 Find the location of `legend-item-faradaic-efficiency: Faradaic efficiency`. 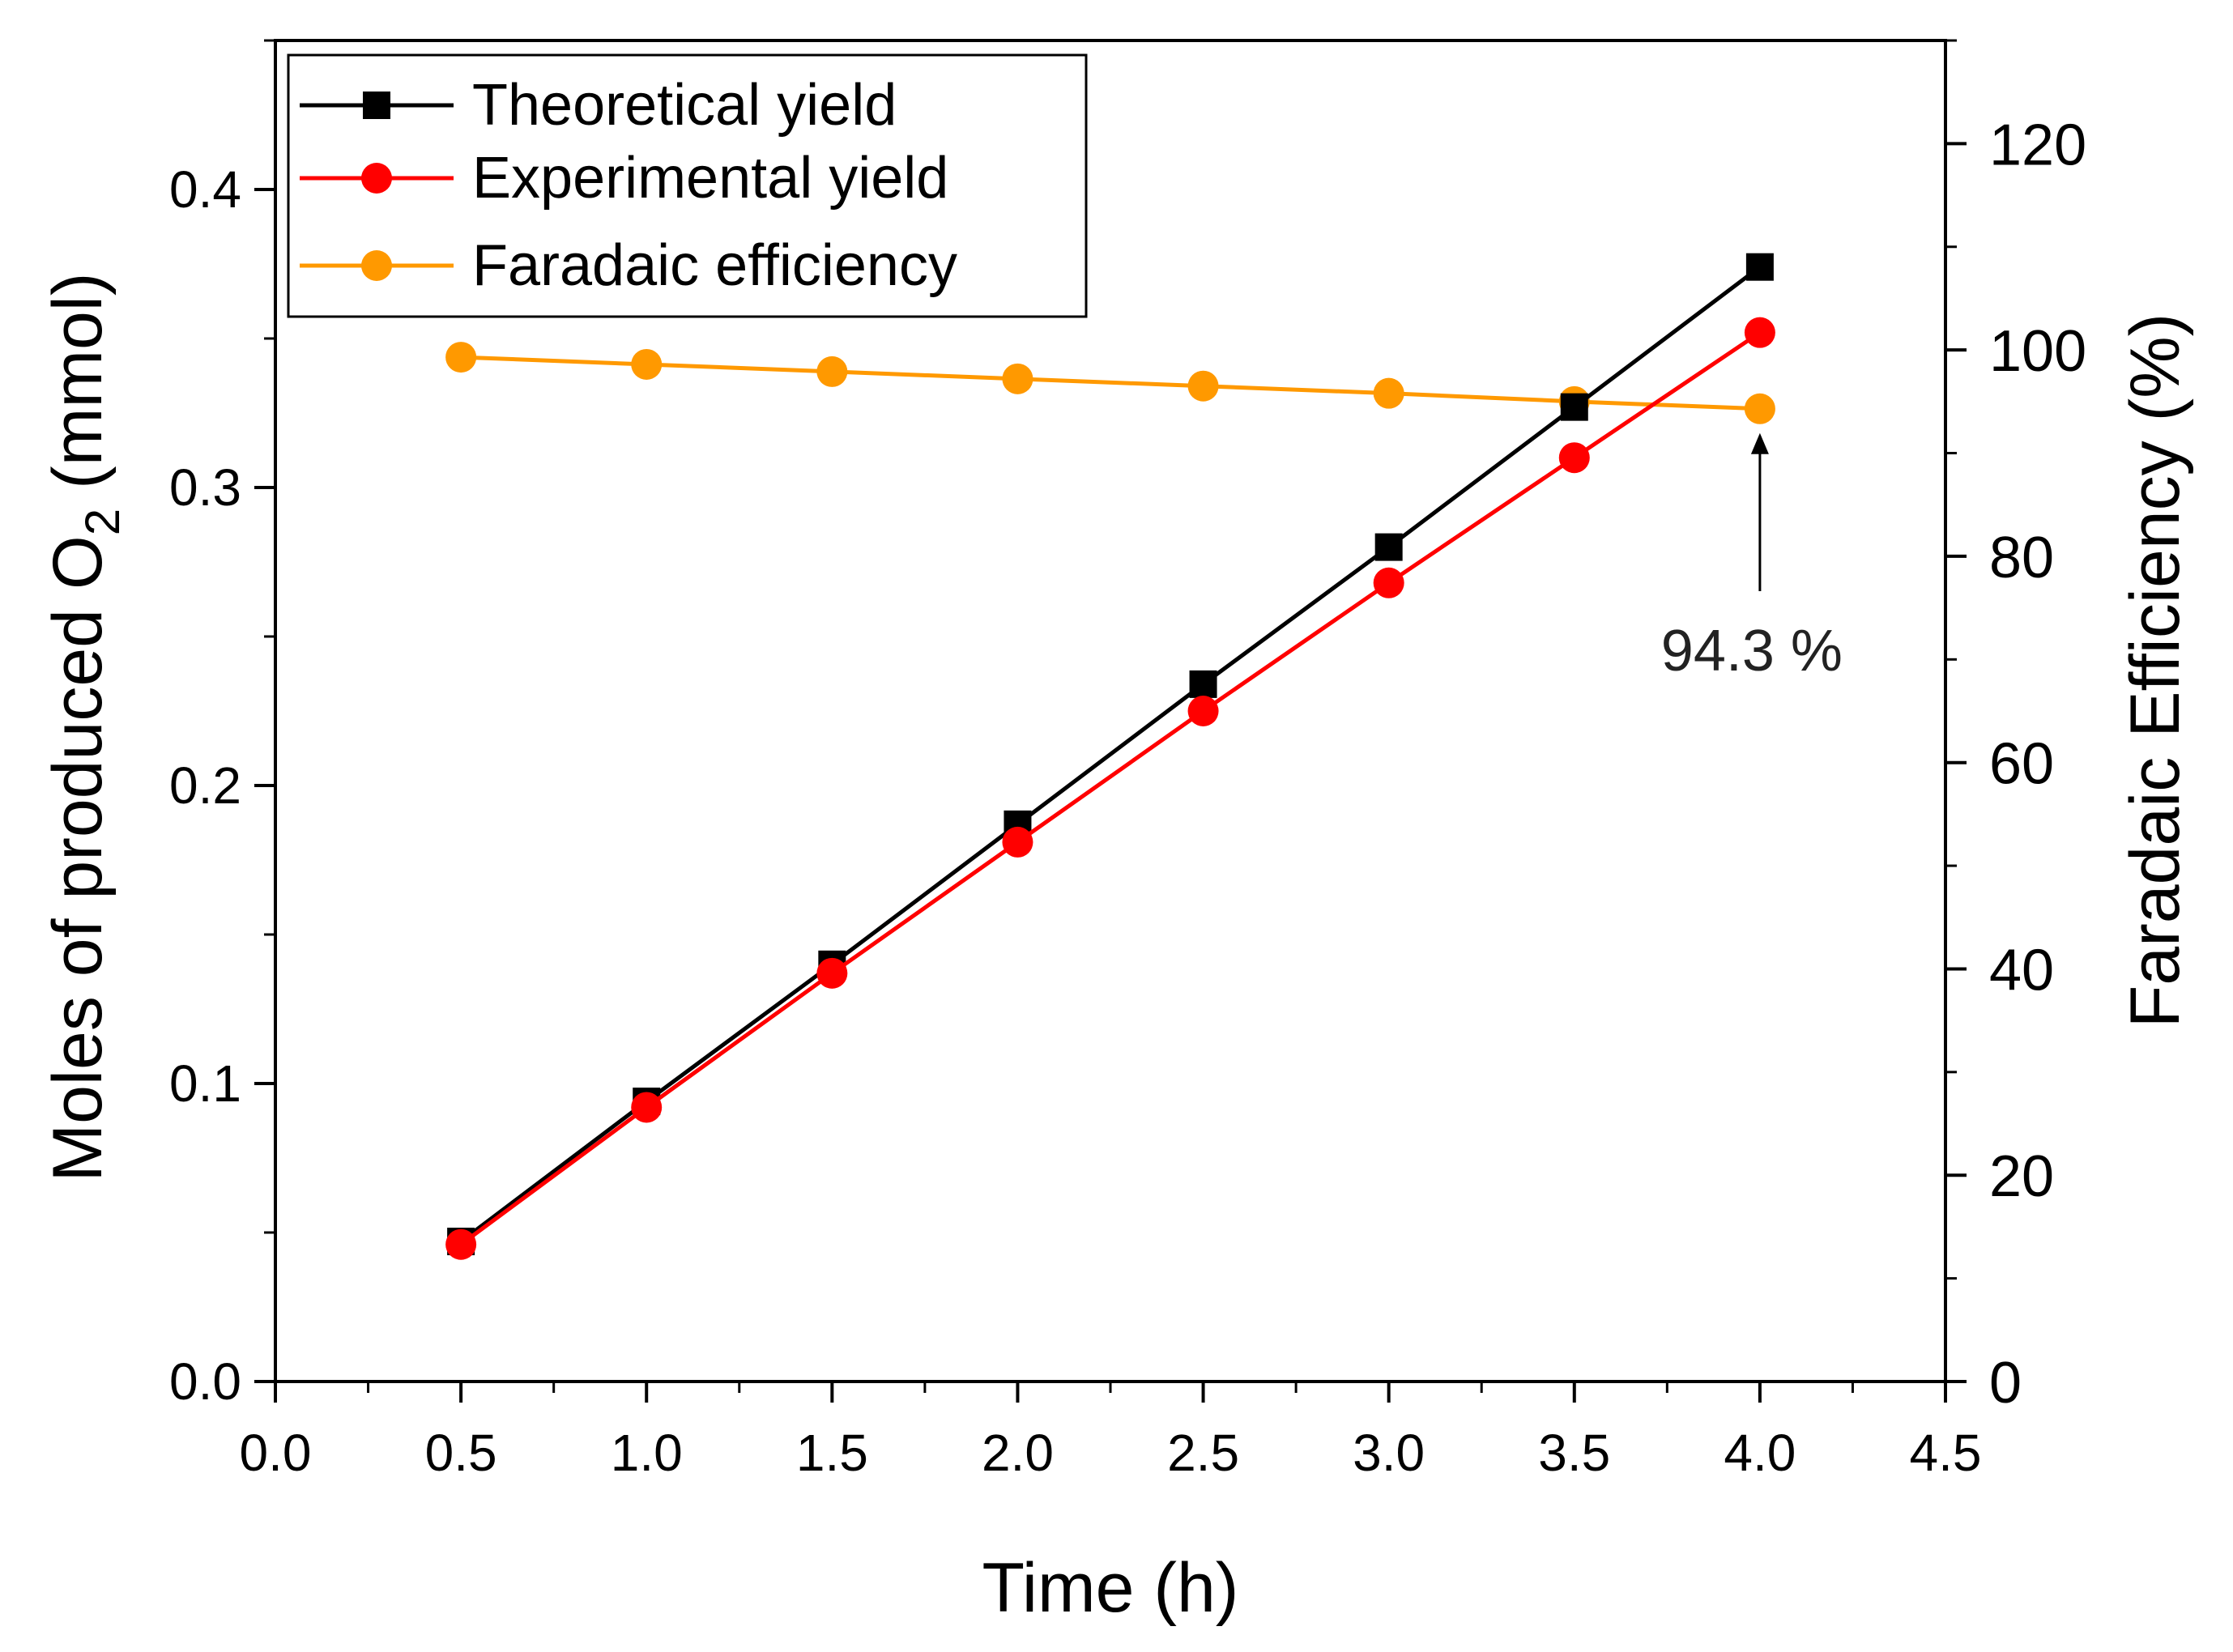

legend-item-faradaic-efficiency: Faradaic efficiency is located at coordinates (628, 265).